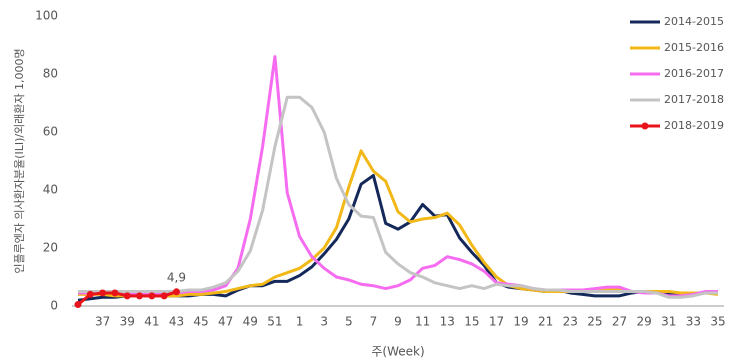 The image size is (730, 364). What do you see at coordinates (545, 322) in the screenshot?
I see `x-tick-label: 21` at bounding box center [545, 322].